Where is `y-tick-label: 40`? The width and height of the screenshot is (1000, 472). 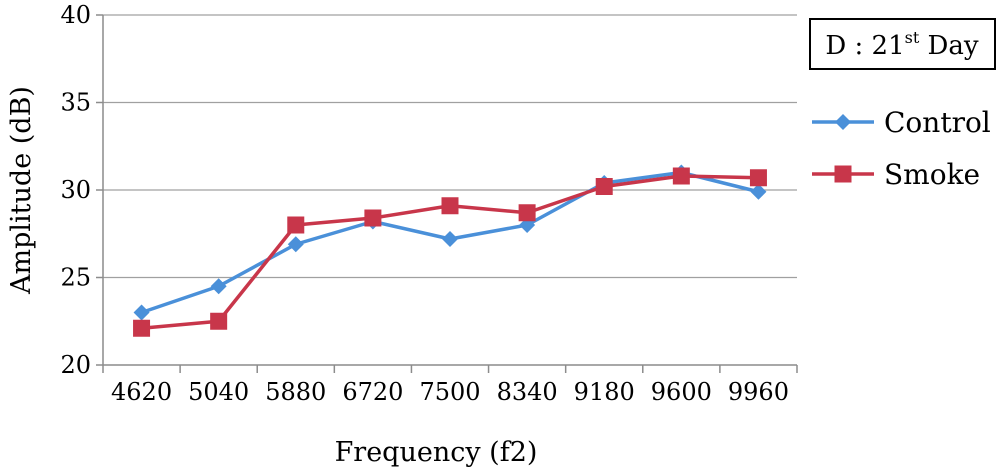
y-tick-label: 40 is located at coordinates (75, 15).